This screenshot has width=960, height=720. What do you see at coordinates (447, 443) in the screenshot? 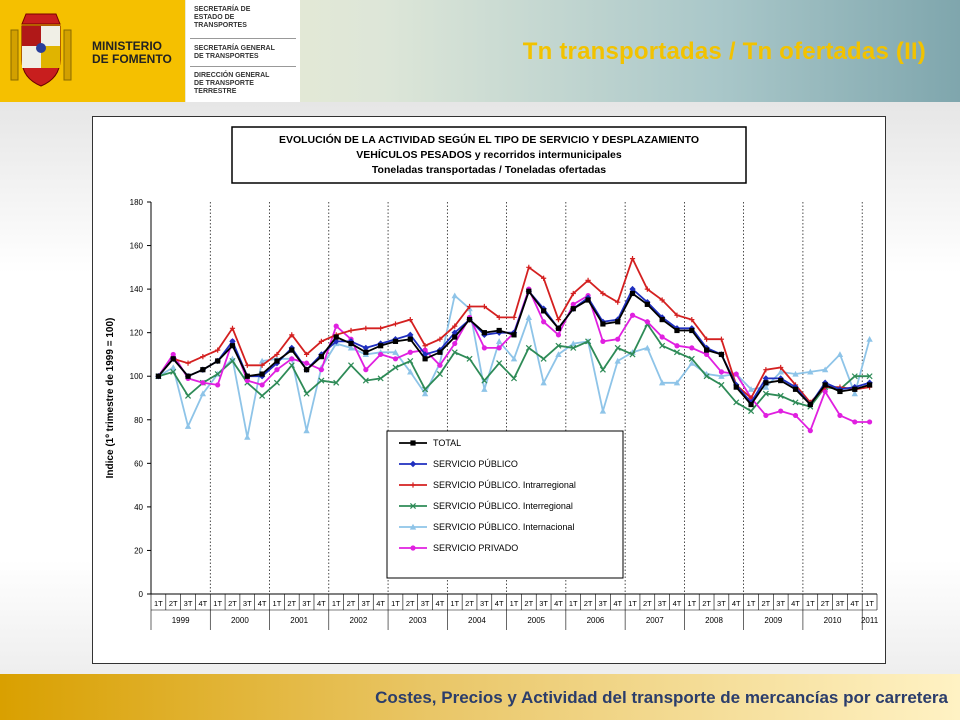
I see `legend-label: TOTAL` at bounding box center [447, 443].